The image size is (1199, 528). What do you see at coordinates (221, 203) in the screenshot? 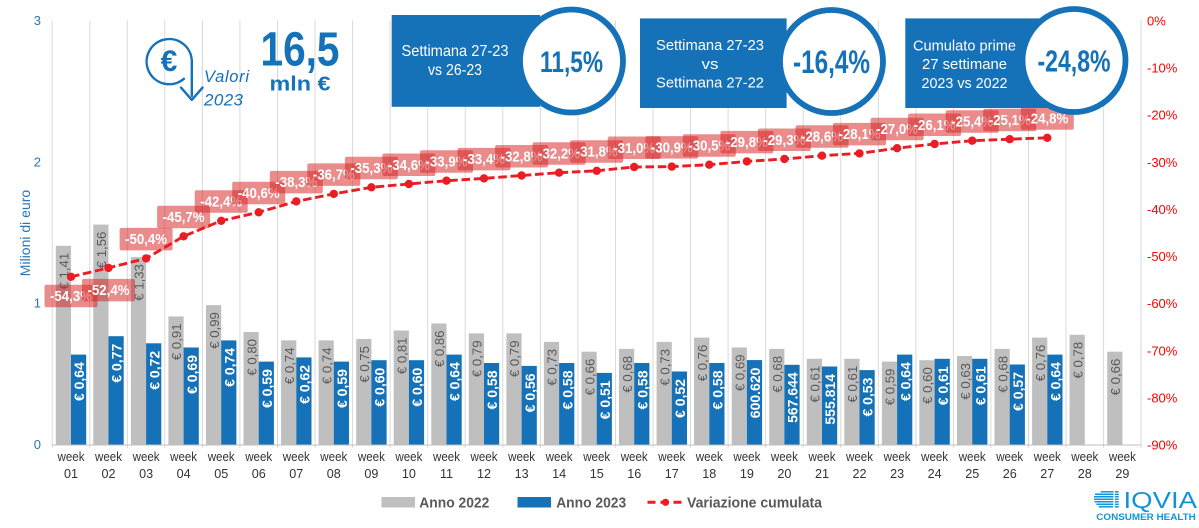
I see `svg-text: -42,4%` at bounding box center [221, 203].